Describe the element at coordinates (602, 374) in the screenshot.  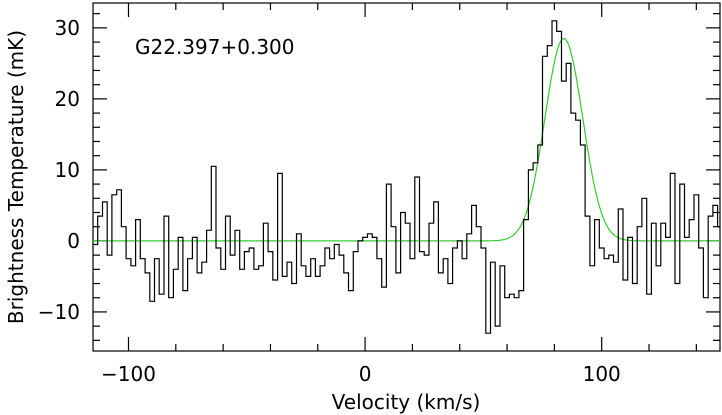
I see `x-tick-label: 100` at that location.